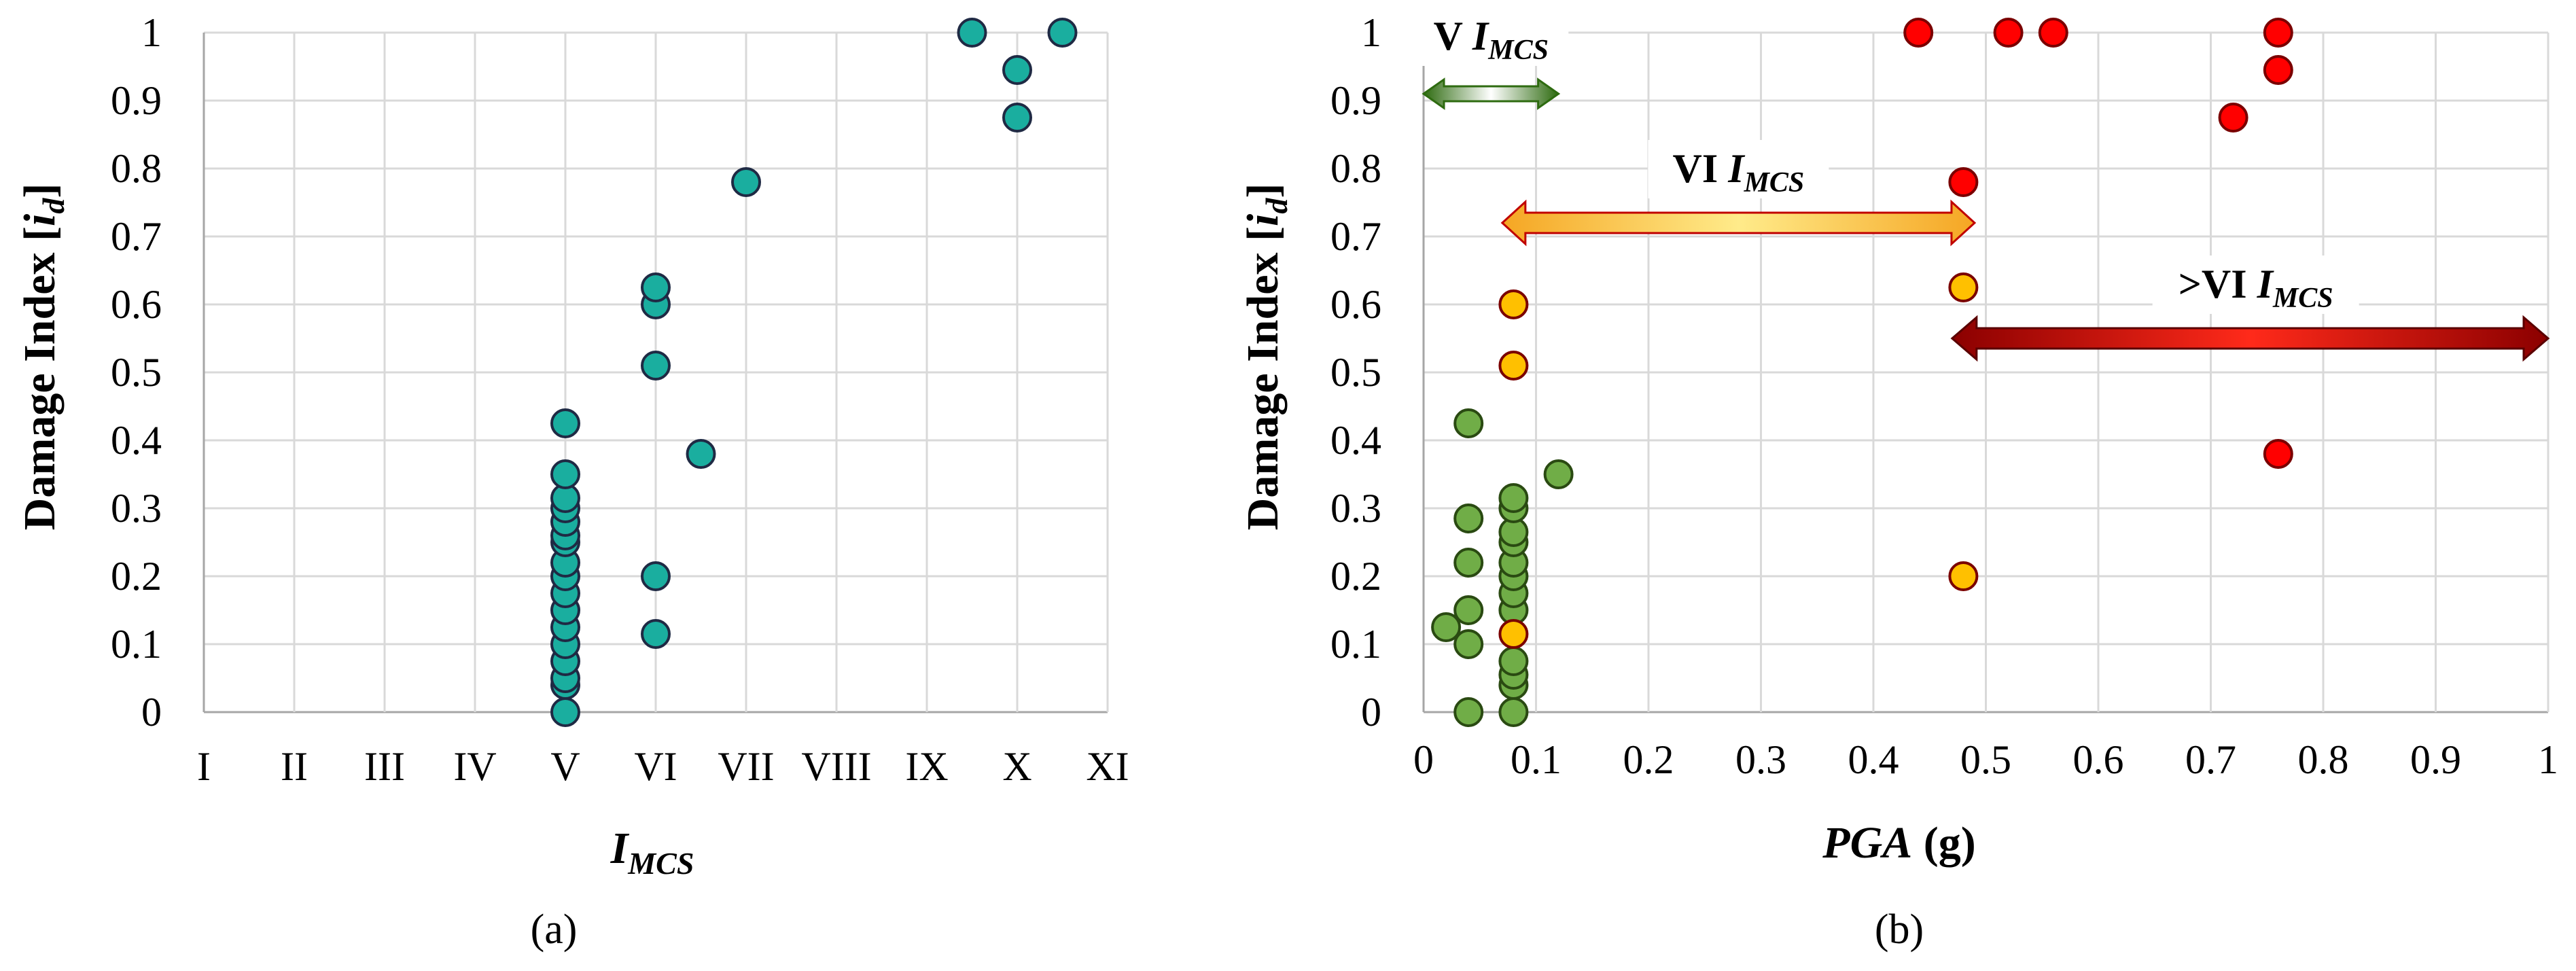 The width and height of the screenshot is (2576, 971). What do you see at coordinates (2098, 759) in the screenshot?
I see `panel-b-x-tick-label: 0.6` at bounding box center [2098, 759].